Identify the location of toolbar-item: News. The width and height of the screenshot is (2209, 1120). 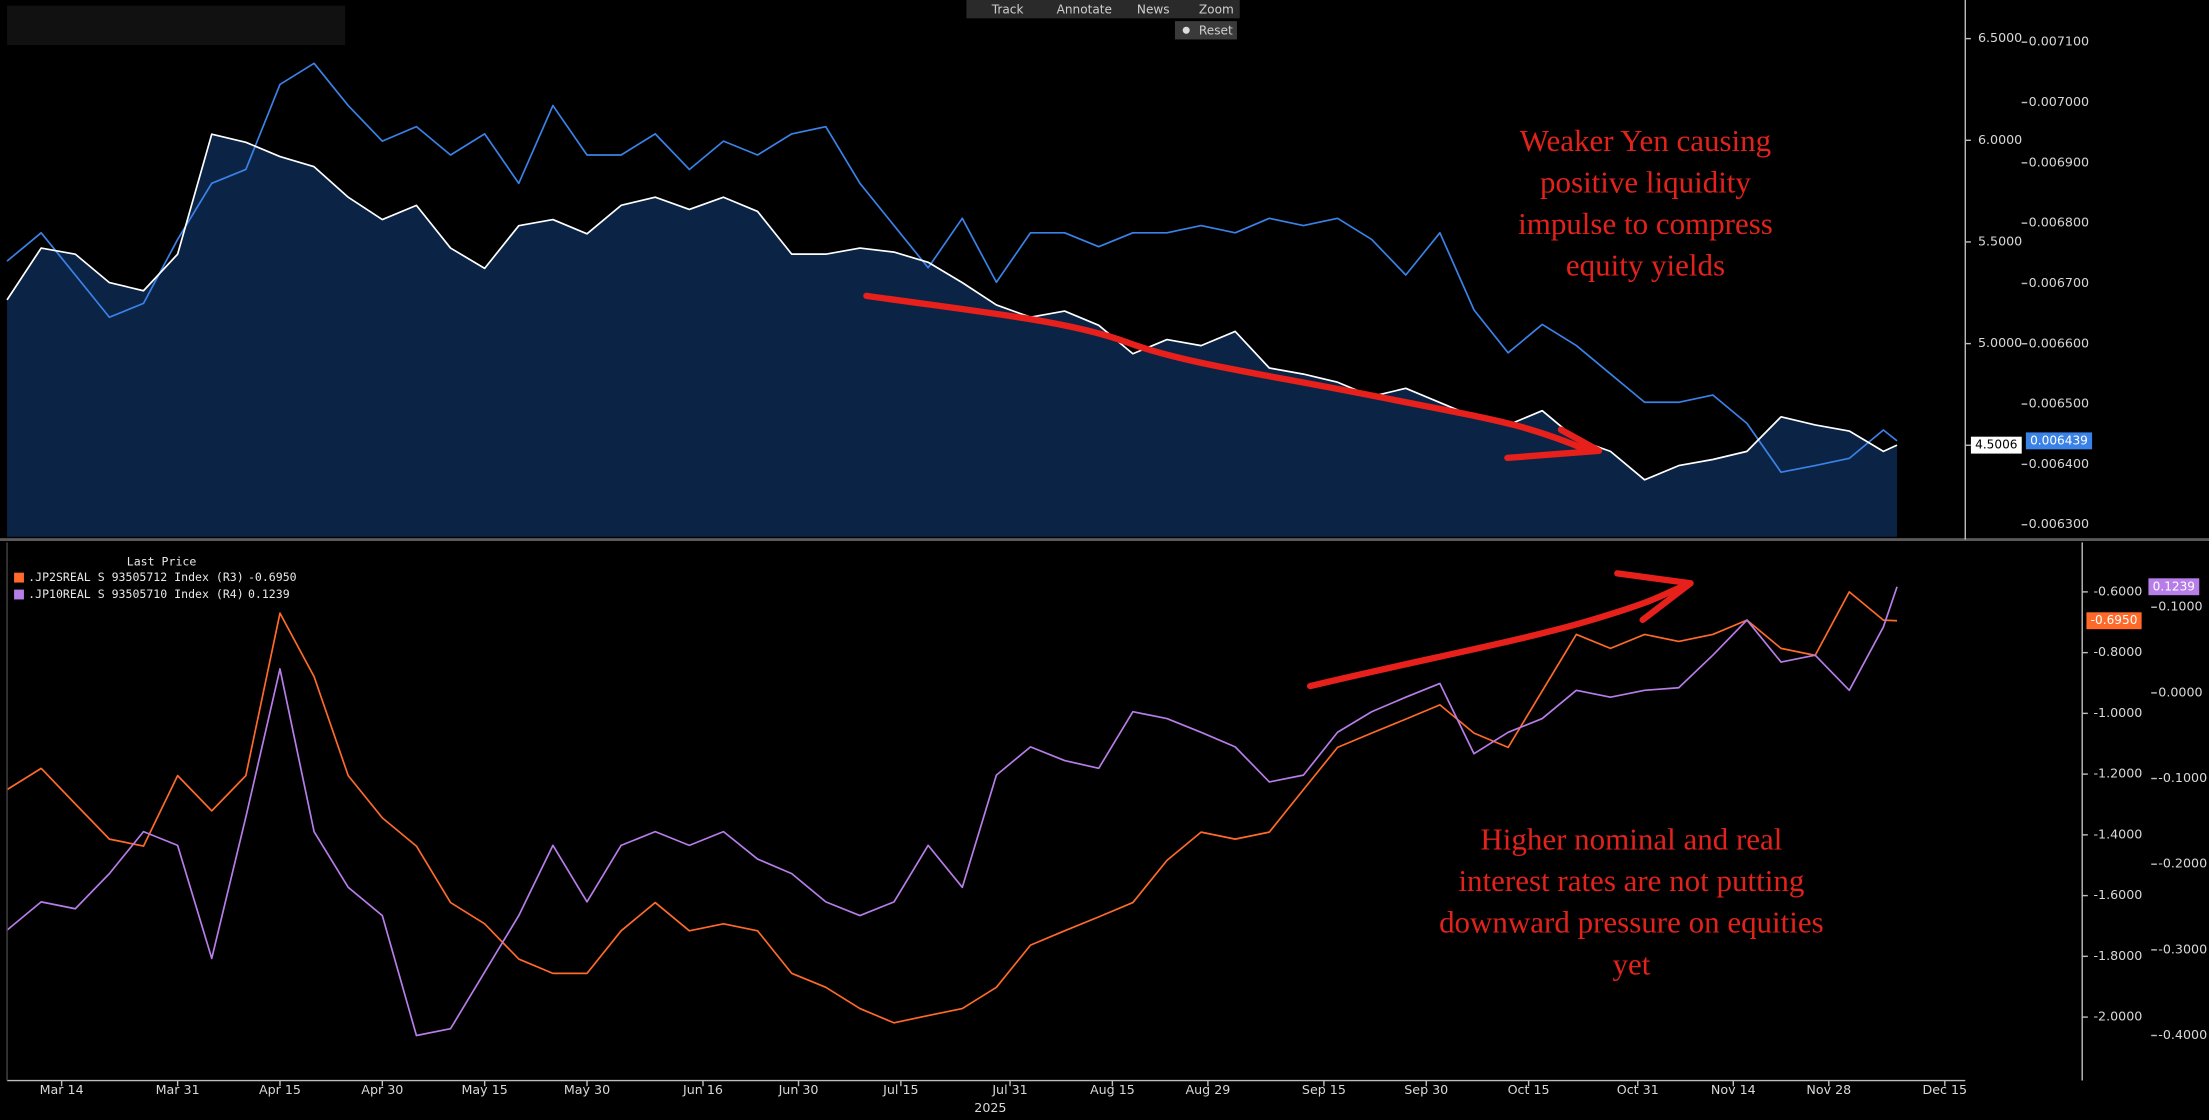
(1153, 9).